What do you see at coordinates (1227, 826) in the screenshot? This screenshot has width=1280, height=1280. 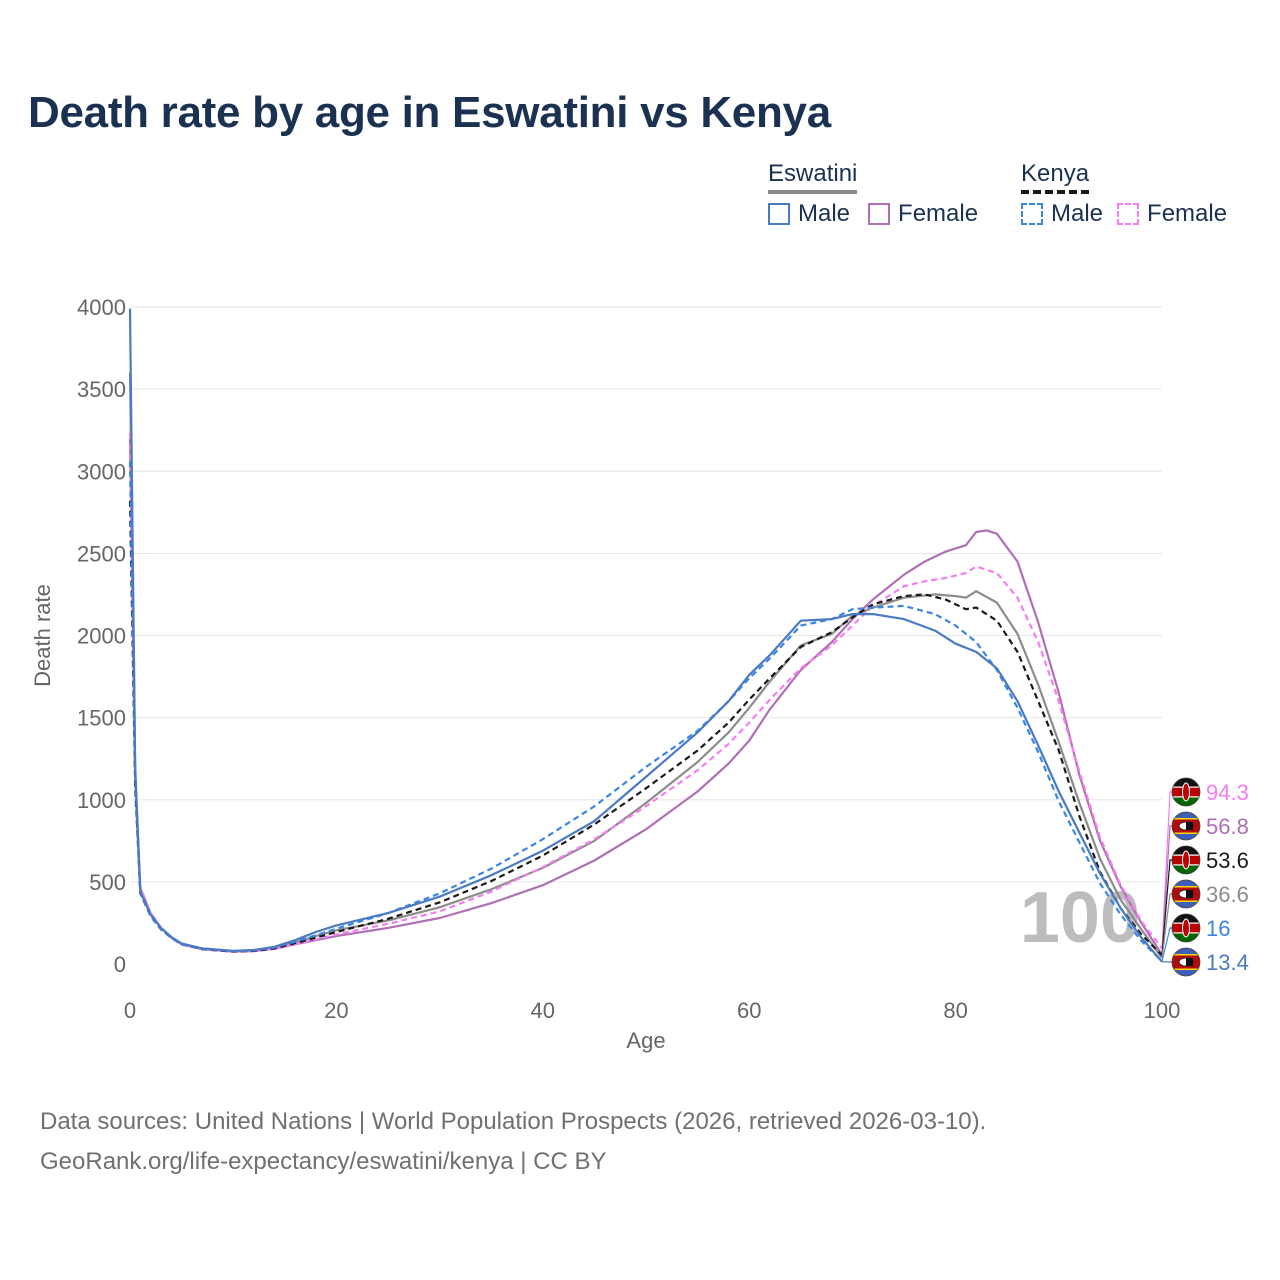 I see `end-value-label: 56.8` at bounding box center [1227, 826].